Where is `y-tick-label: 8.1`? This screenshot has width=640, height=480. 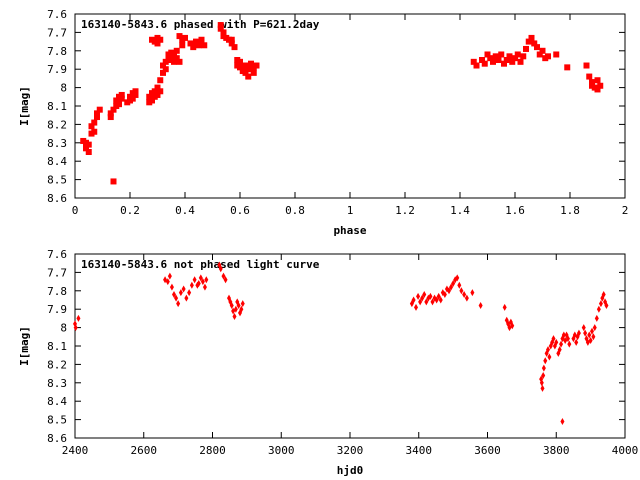
y-tick-label: 8.1 is located at coordinates (57, 106).